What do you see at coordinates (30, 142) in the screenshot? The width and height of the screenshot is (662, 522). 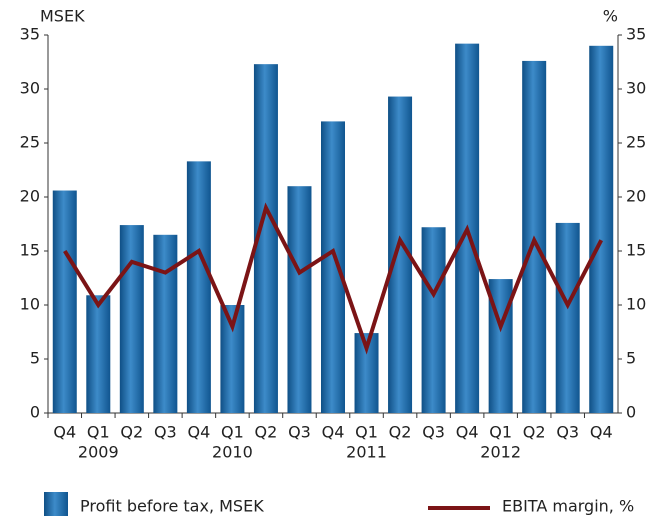 I see `y-tick-label: 25` at bounding box center [30, 142].